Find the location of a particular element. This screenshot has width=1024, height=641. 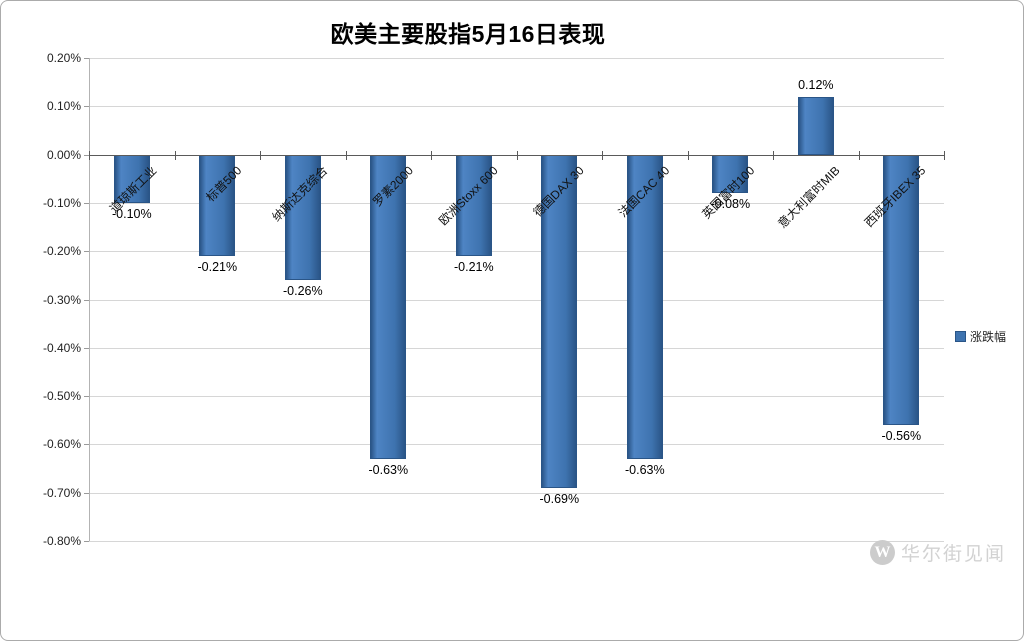

bar-value-label: -0.08% is located at coordinates (730, 204).